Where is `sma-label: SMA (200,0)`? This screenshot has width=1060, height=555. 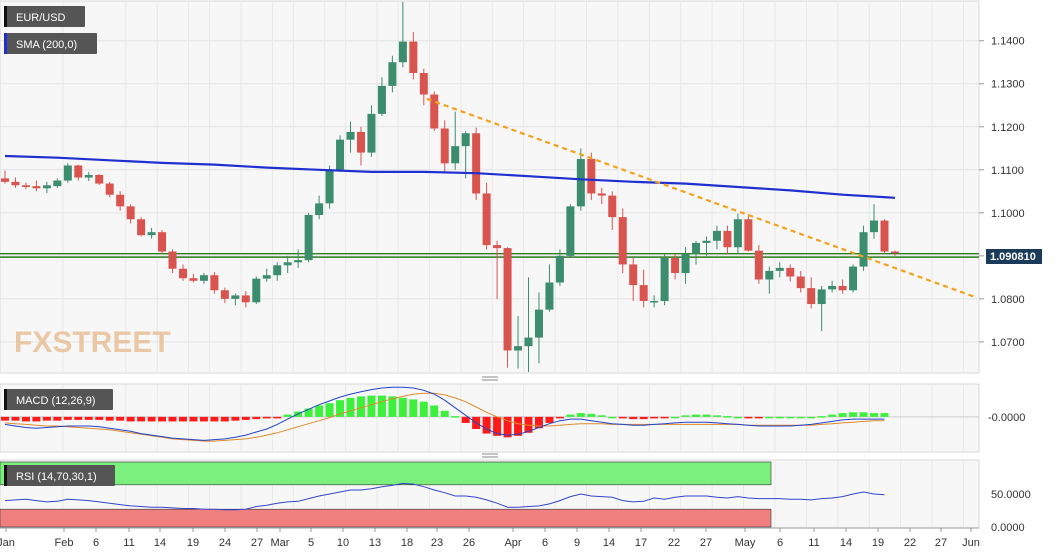
sma-label: SMA (200,0) is located at coordinates (46, 45).